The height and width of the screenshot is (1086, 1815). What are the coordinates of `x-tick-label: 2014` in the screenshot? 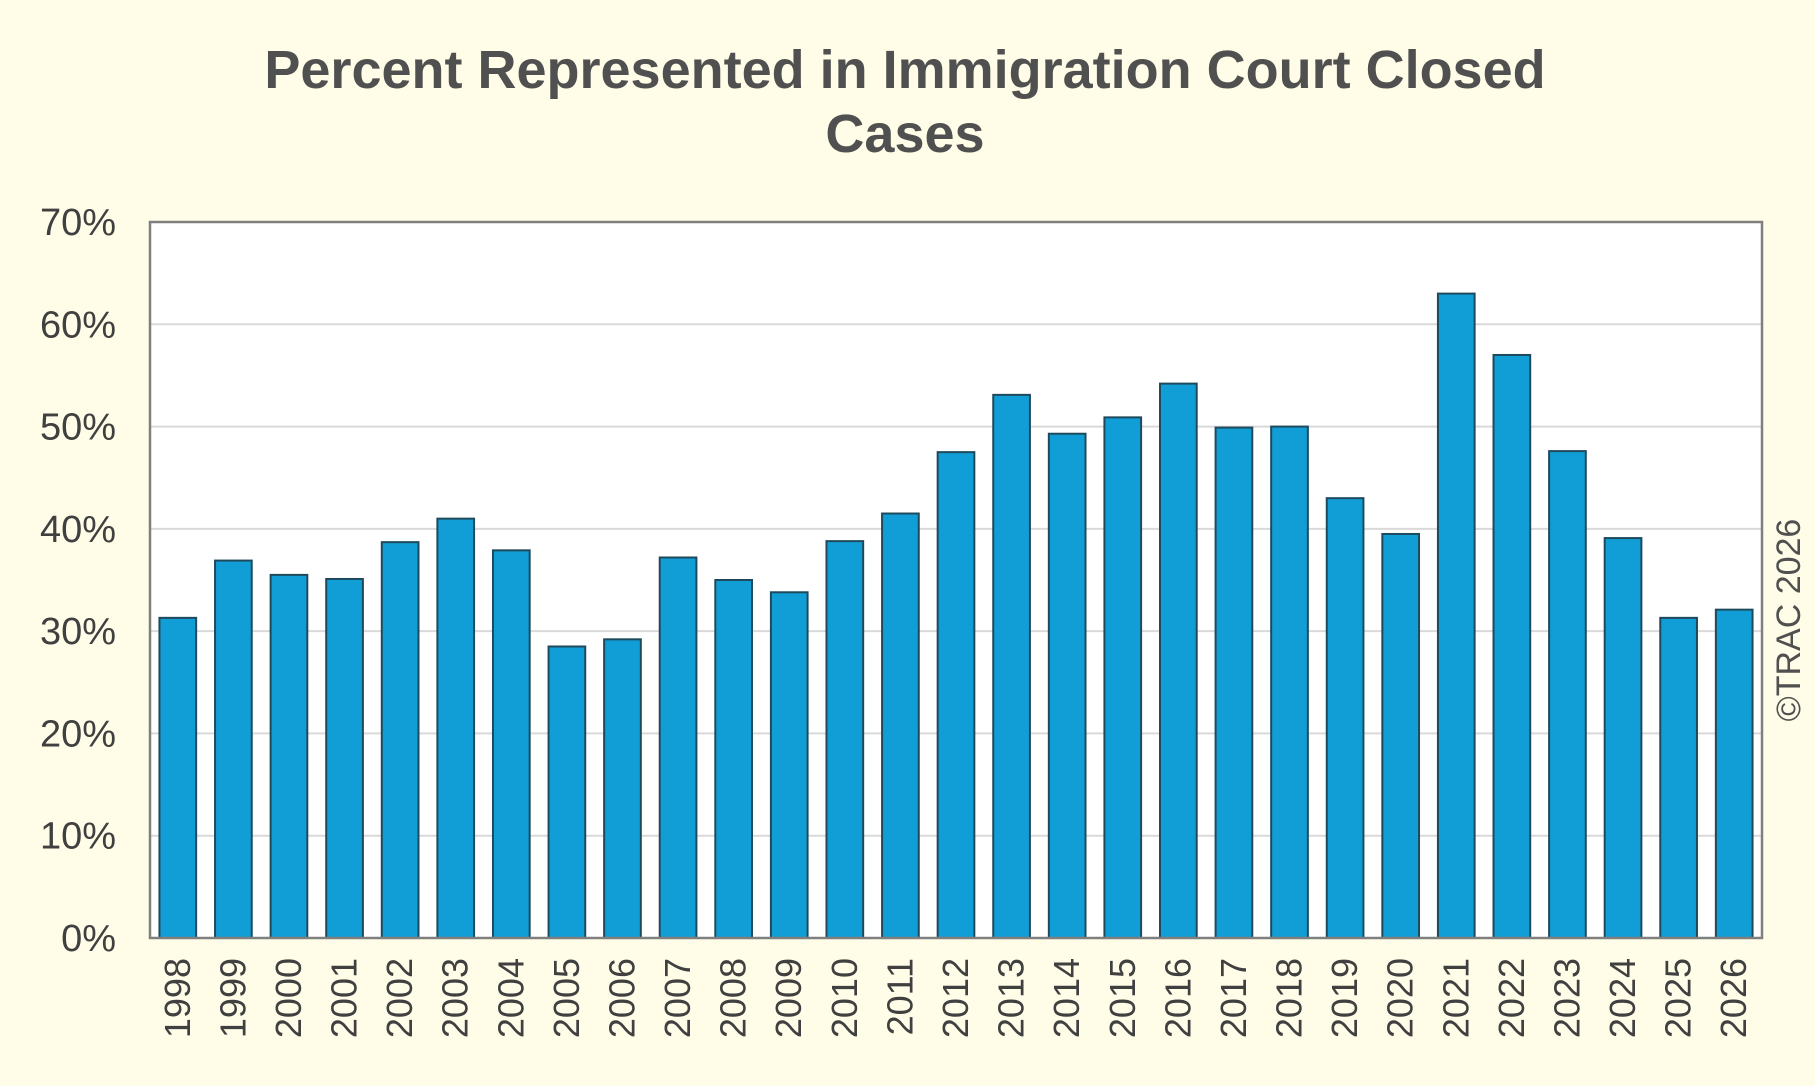 It's located at (1066, 998).